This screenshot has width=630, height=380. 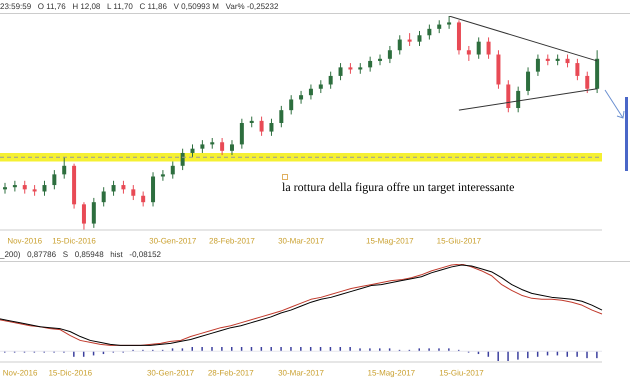 I want to click on text: 23:59:59 O 11,76 H 12,08 L 11,70 C 11,86 V 0,50993 M Var% -0,25232, so click(x=139, y=6).